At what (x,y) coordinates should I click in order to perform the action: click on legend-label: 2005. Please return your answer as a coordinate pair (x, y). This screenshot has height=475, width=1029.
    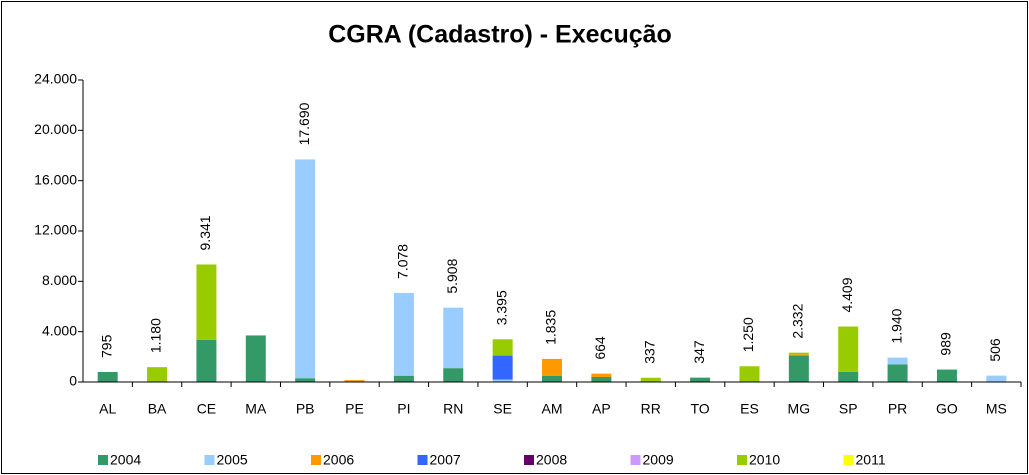
    Looking at the image, I should click on (232, 460).